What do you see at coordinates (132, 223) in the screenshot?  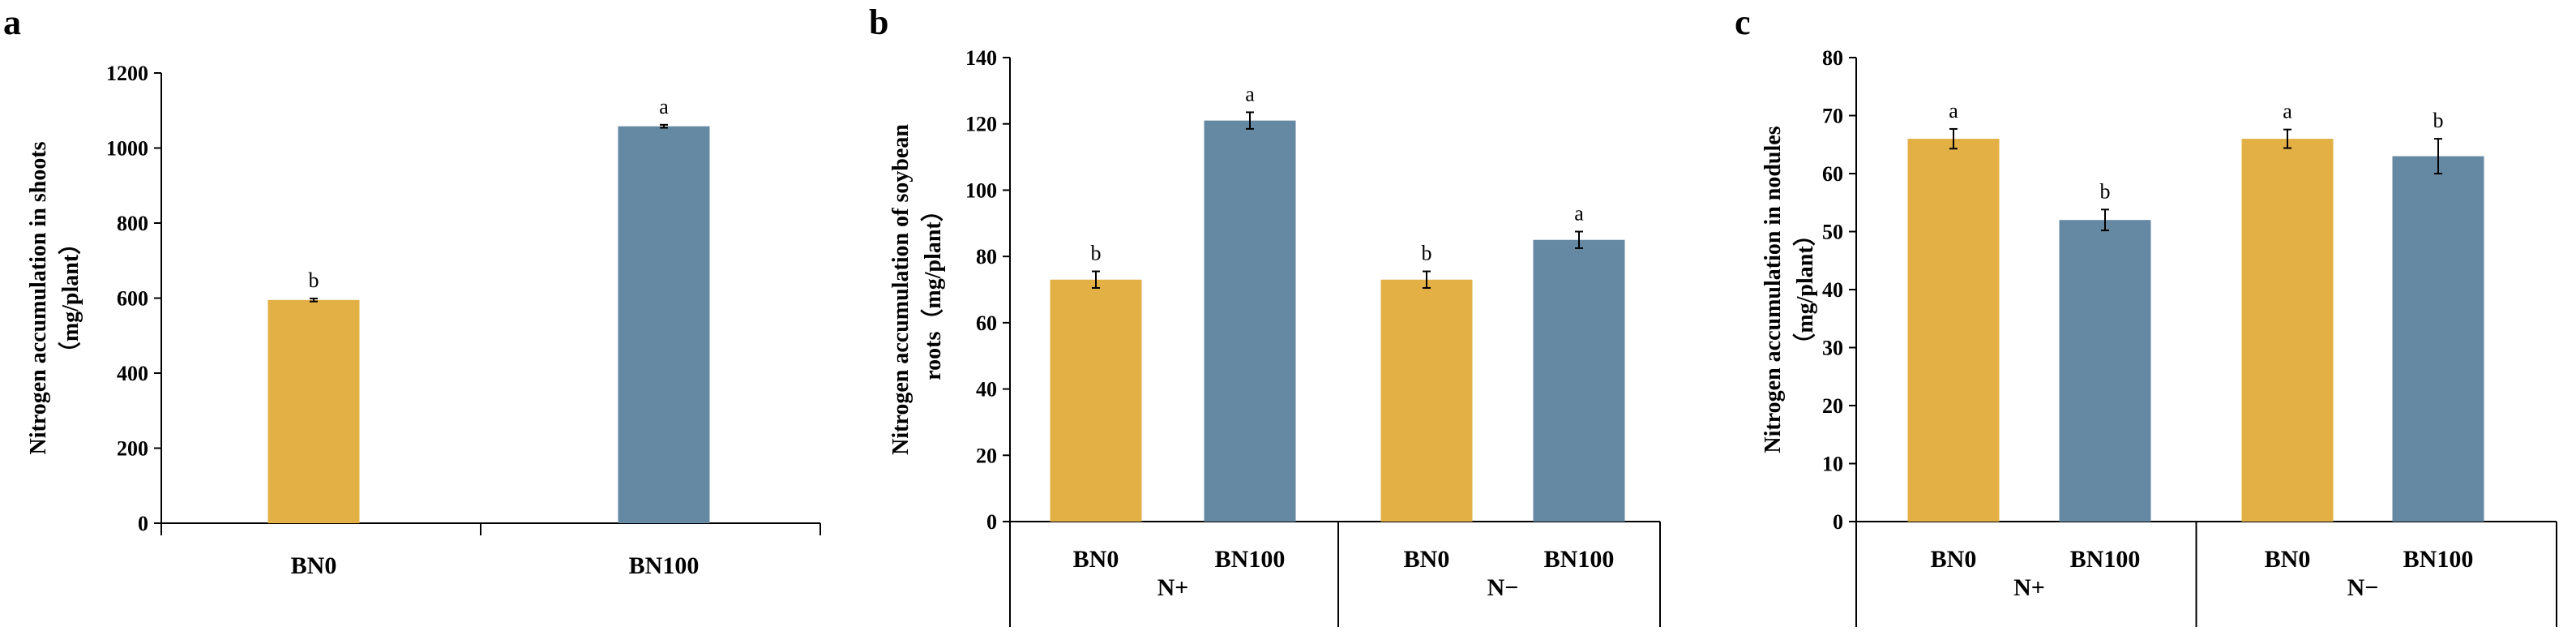 I see `y-tick-label: 800` at bounding box center [132, 223].